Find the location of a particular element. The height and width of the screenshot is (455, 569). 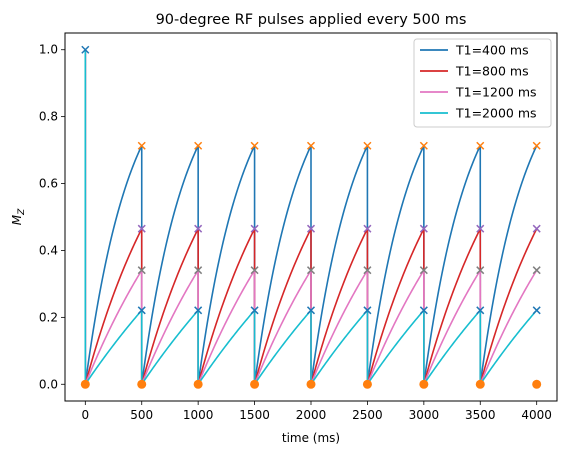

y-tick-label: 0.0 is located at coordinates (48, 384).